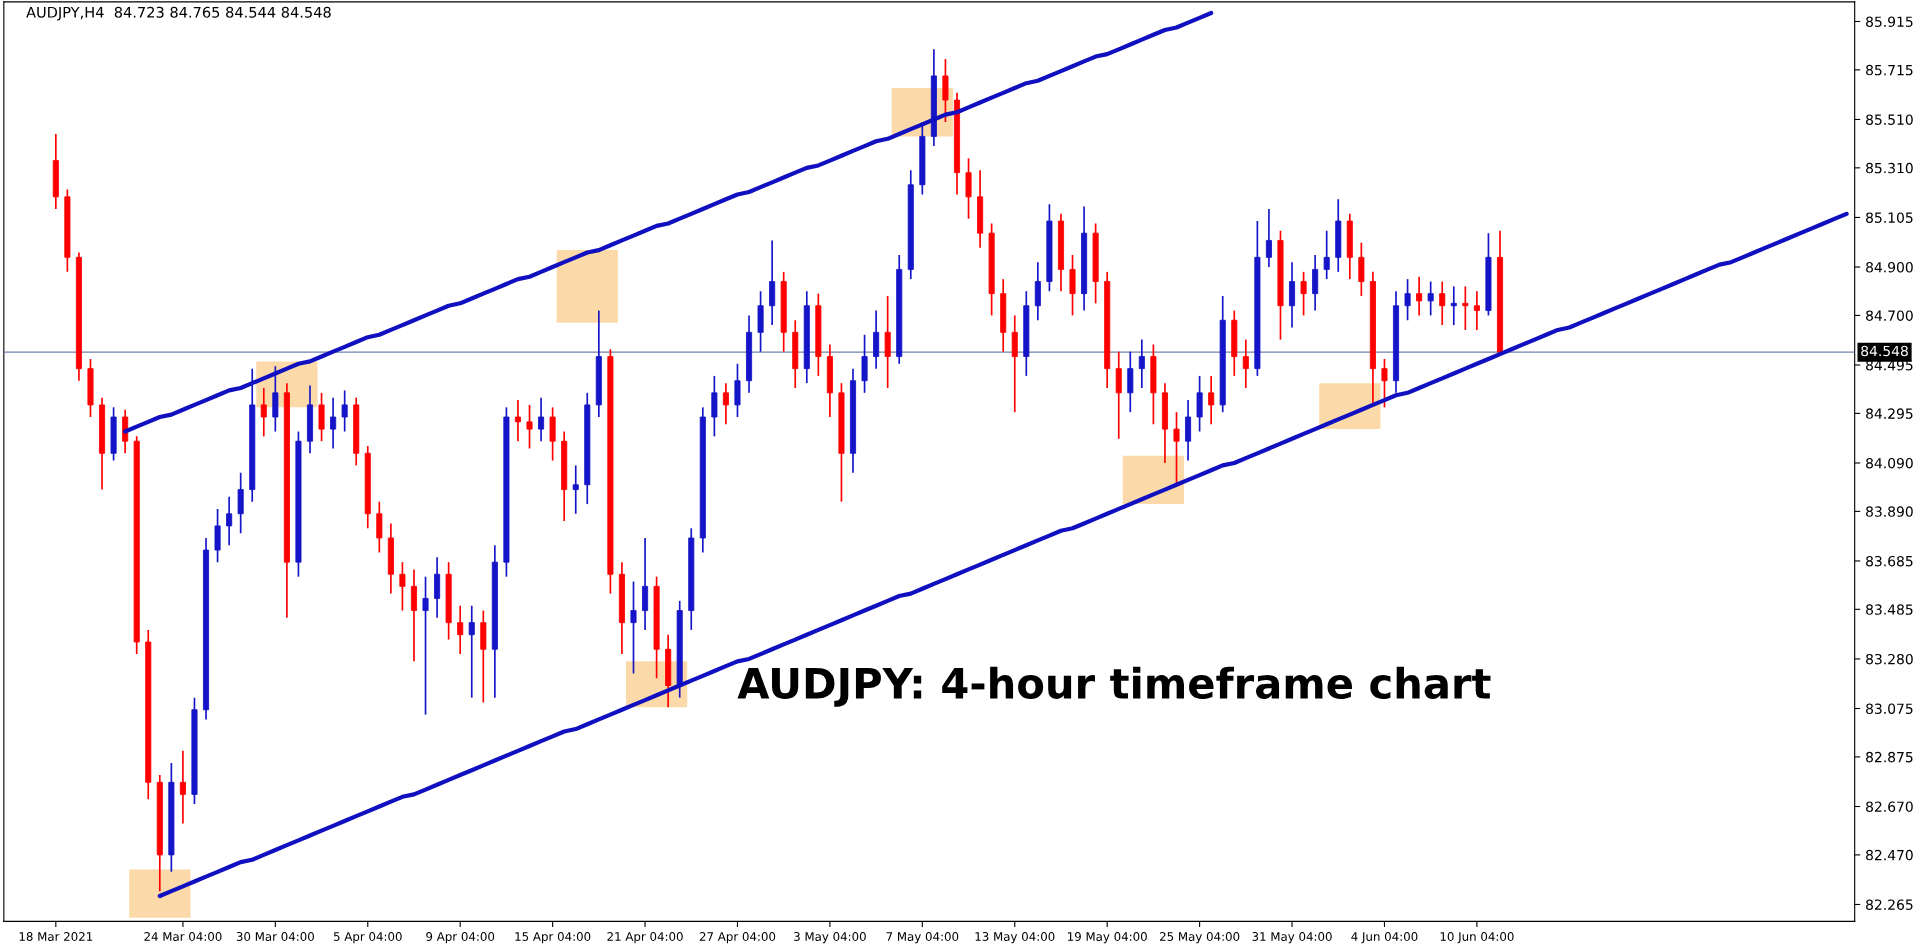  Describe the element at coordinates (460, 938) in the screenshot. I see `x-tick-label: 9 Apr 04:00` at that location.